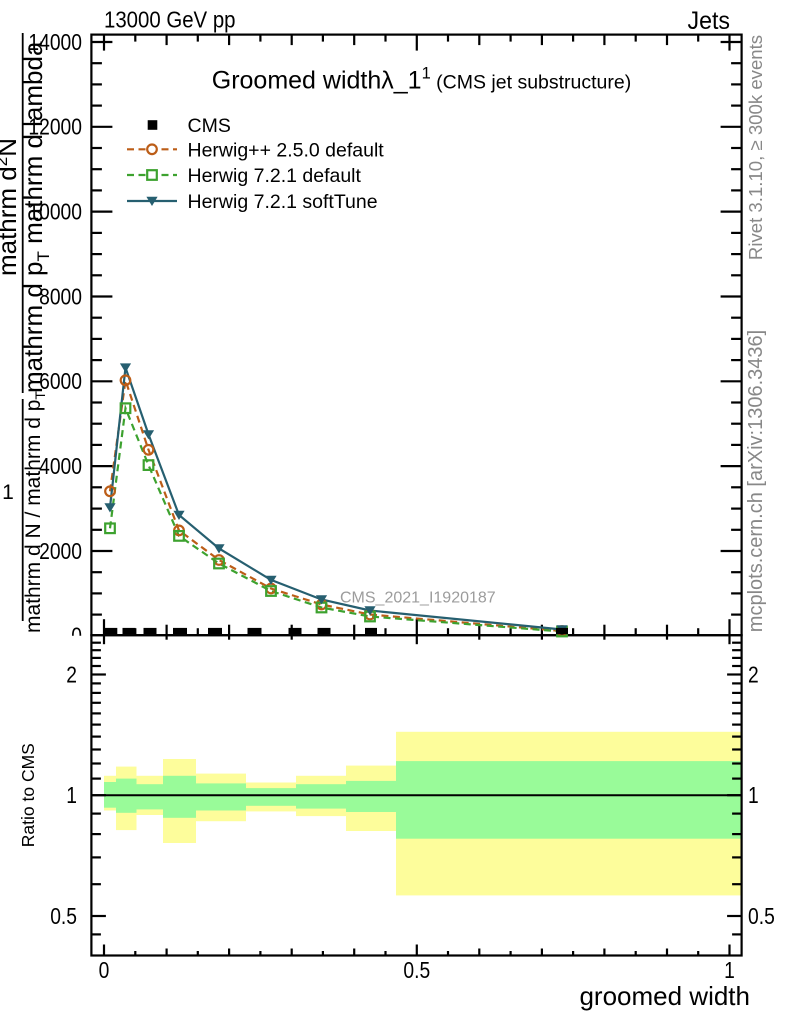 This screenshot has height=1024, width=786. What do you see at coordinates (709, 21) in the screenshot?
I see `svg-text: Jets` at bounding box center [709, 21].